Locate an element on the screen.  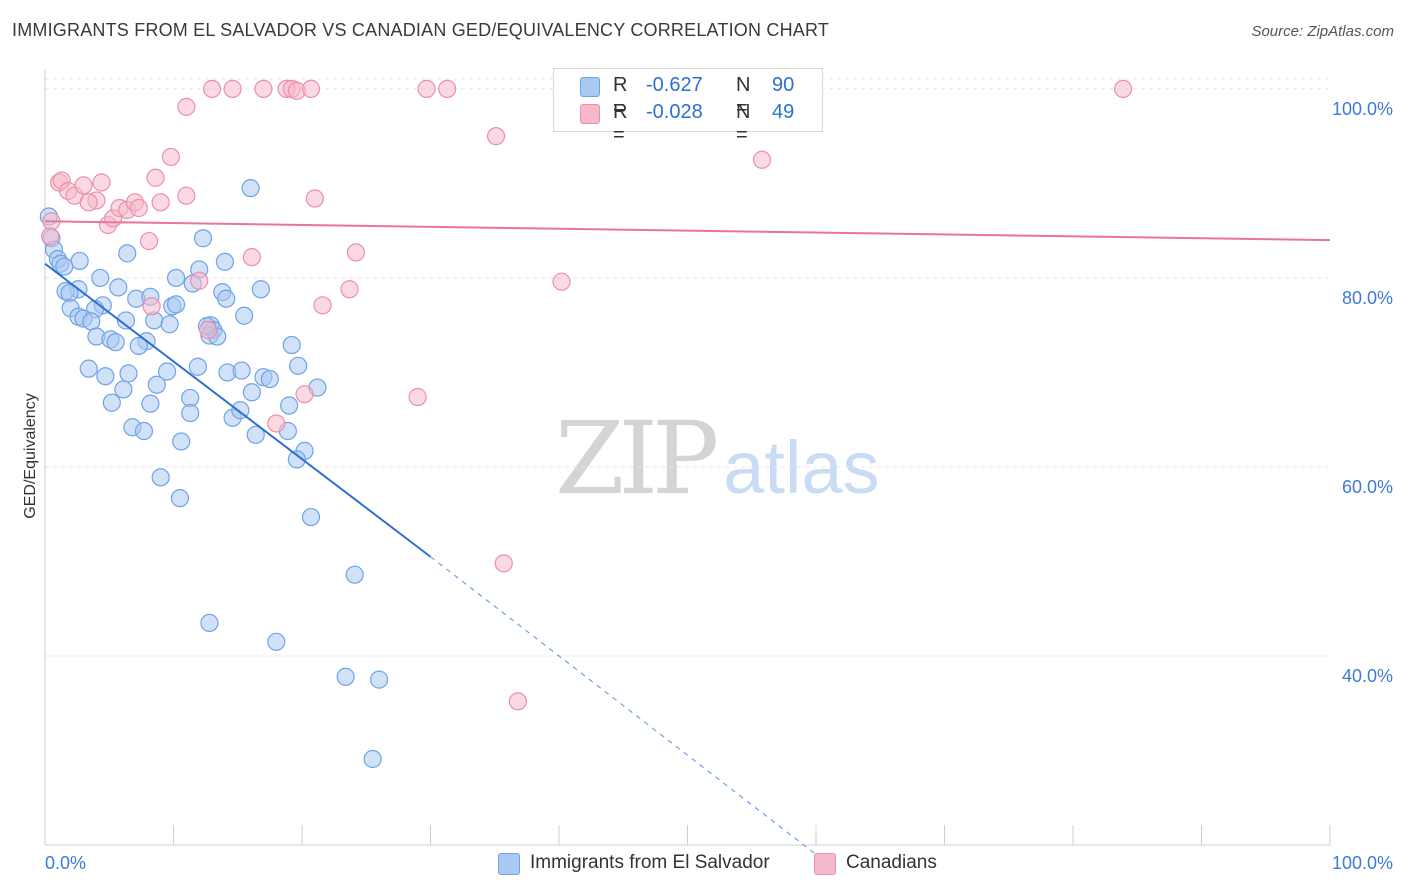
x-tick-label: 0.0% is located at coordinates (65, 863).